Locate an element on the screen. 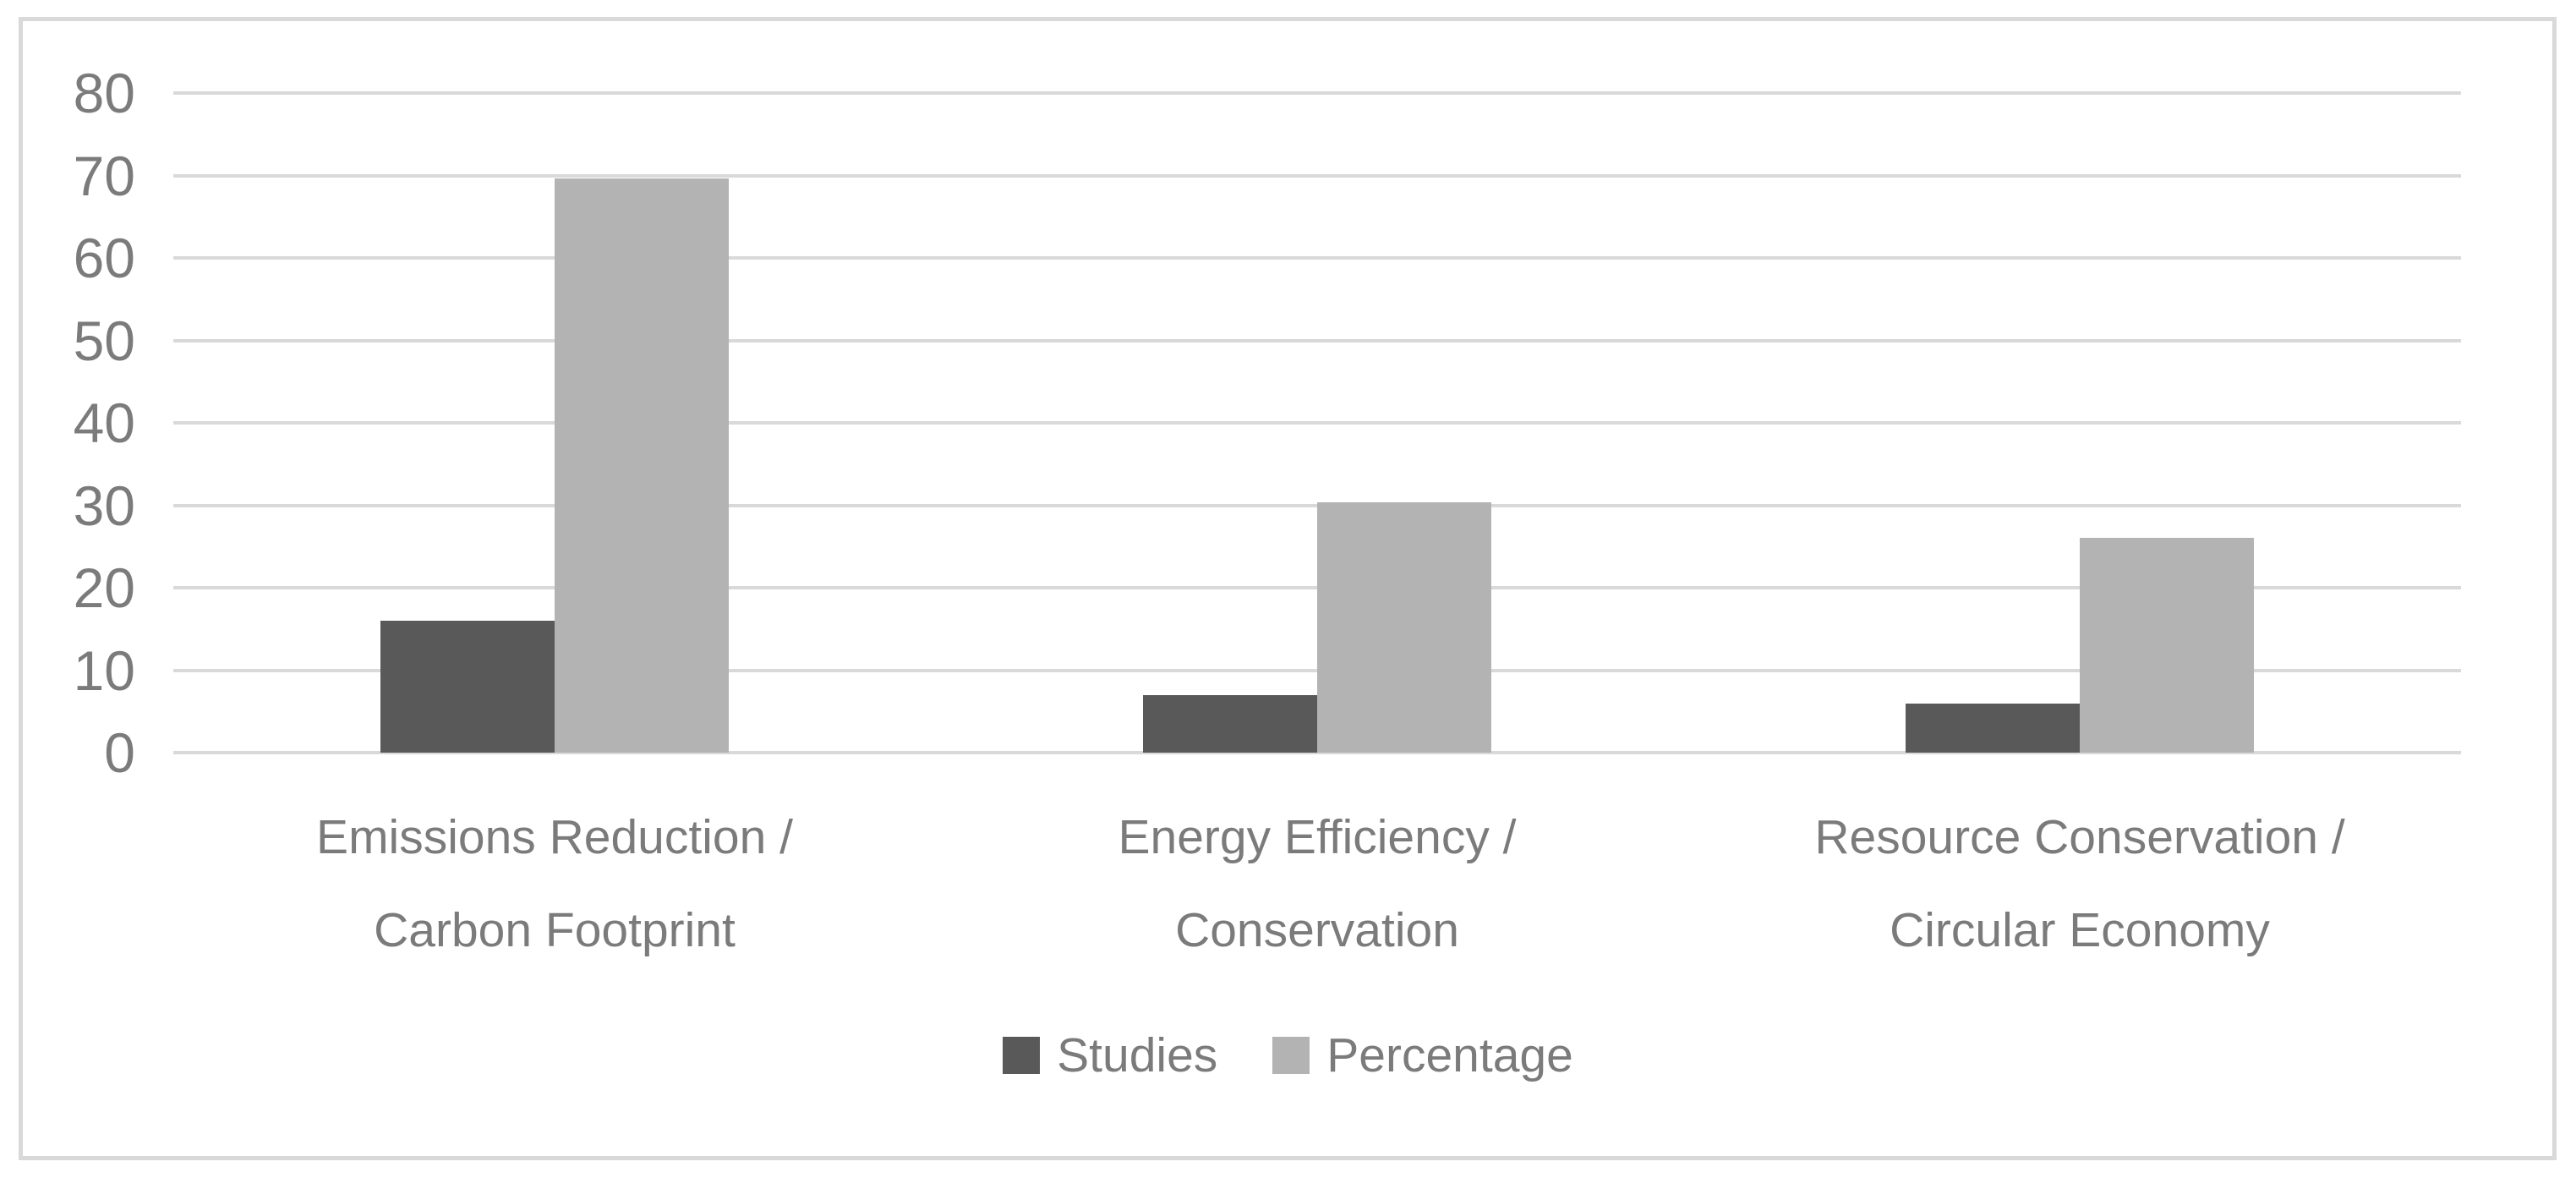 Image resolution: width=2576 pixels, height=1178 pixels. y-tick-label-70: 70 is located at coordinates (104, 175).